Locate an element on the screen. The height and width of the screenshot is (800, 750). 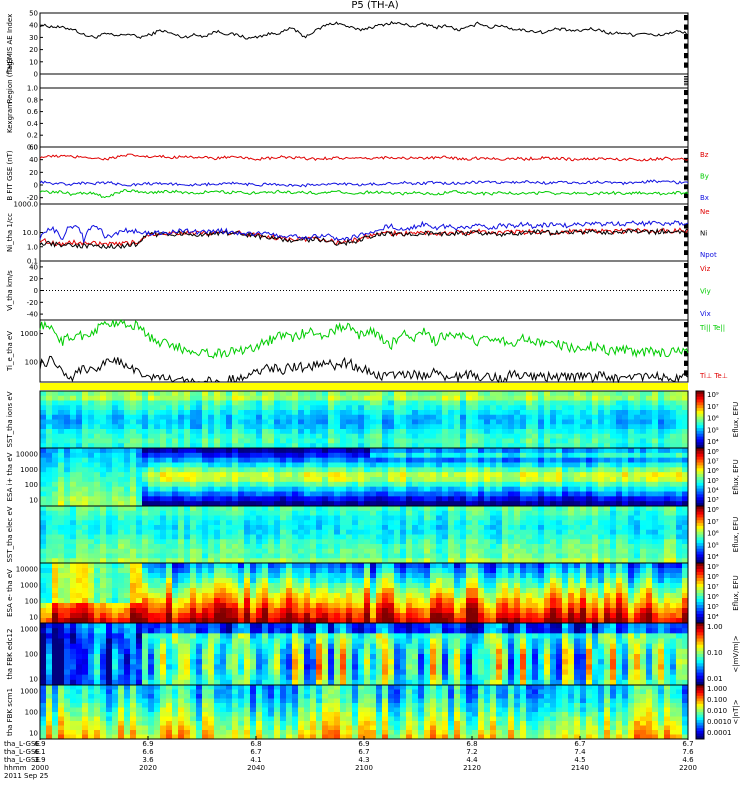
legend-label: Ne is located at coordinates (705, 212).